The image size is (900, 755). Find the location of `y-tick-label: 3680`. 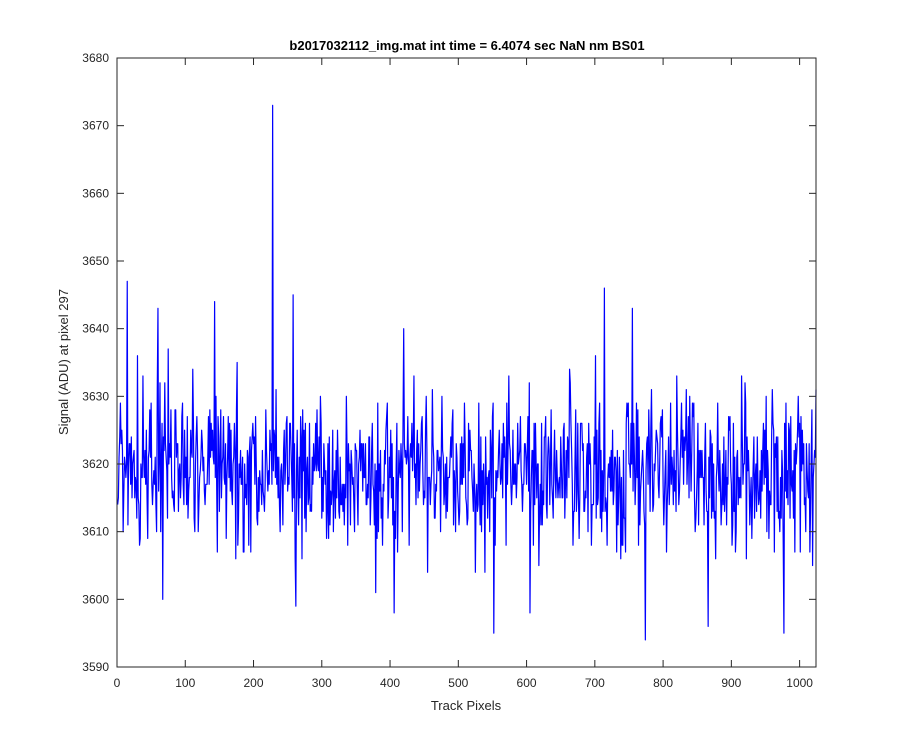

y-tick-label: 3680 is located at coordinates (95, 58).